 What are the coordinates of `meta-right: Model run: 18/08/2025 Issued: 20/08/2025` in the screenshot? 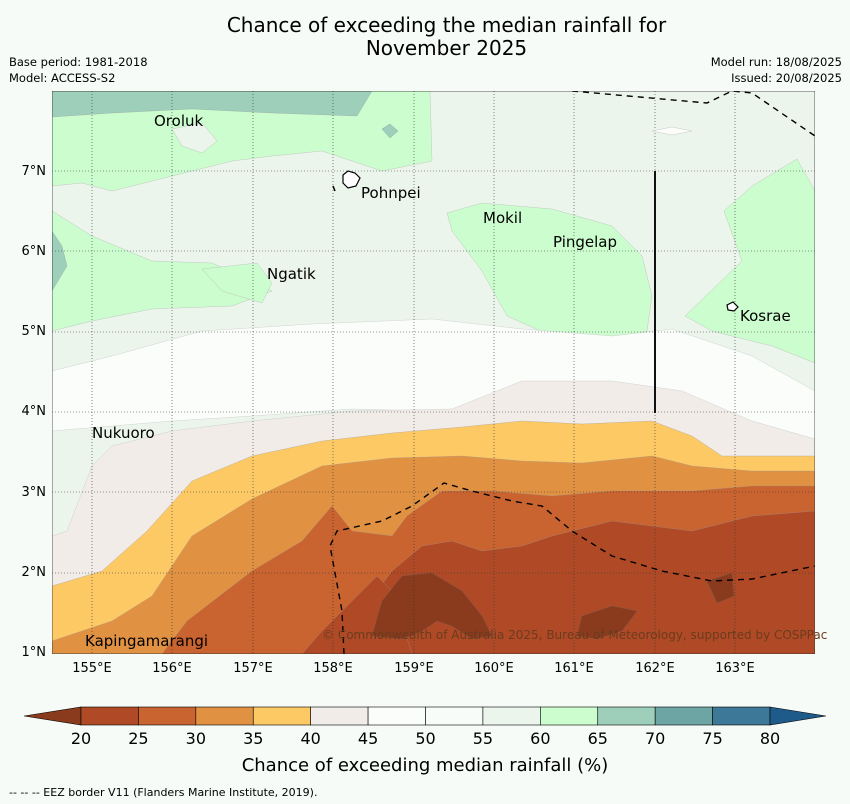 It's located at (776, 70).